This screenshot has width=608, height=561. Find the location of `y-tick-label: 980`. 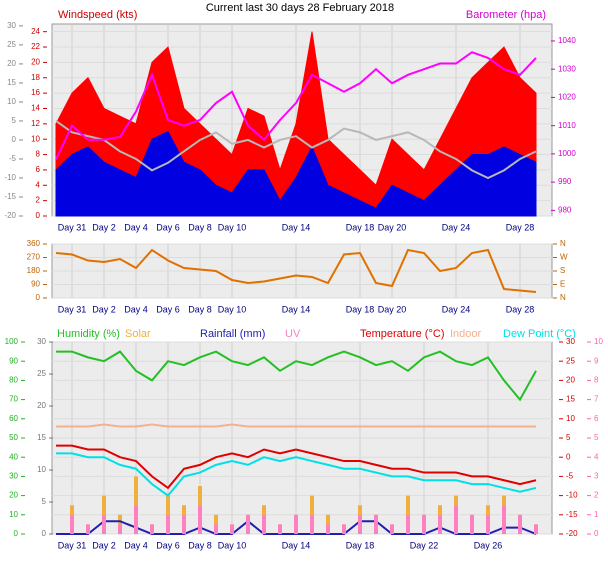

y-tick-label: 980 is located at coordinates (565, 209).